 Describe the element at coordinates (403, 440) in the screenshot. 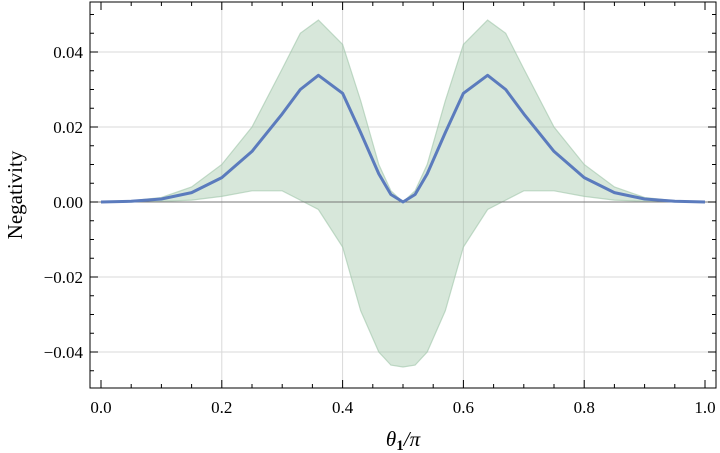

I see `x-axis-title: θ1/π` at that location.